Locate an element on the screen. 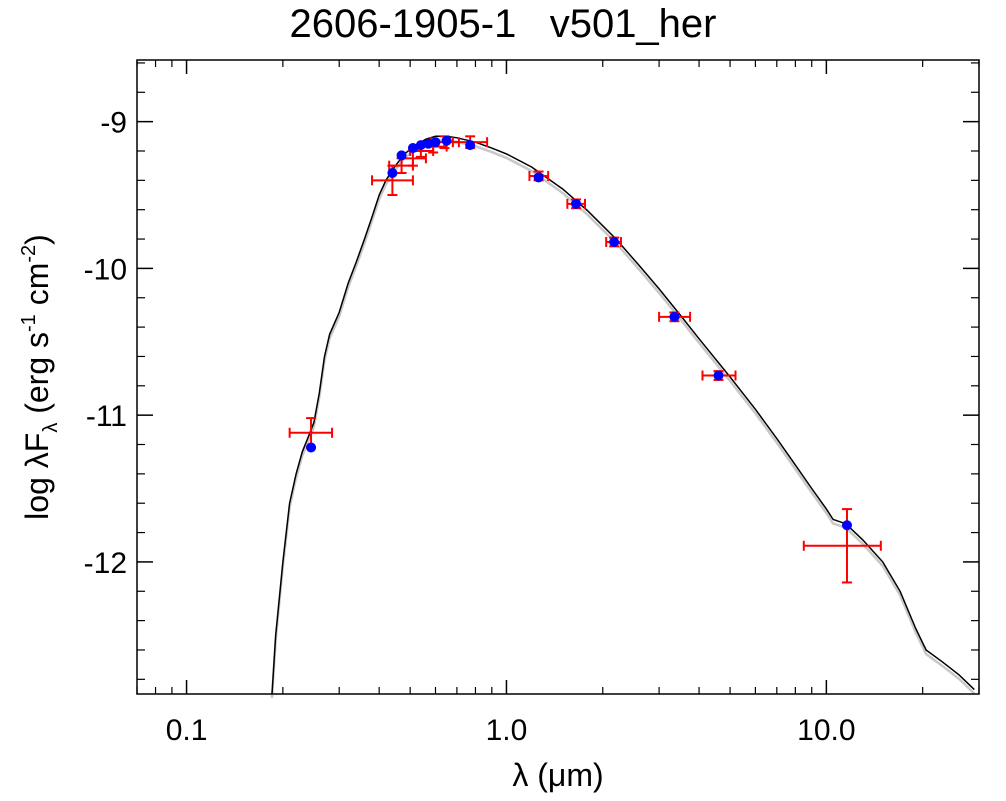 The width and height of the screenshot is (1006, 801). y-tick-label: -10 is located at coordinates (105, 269).